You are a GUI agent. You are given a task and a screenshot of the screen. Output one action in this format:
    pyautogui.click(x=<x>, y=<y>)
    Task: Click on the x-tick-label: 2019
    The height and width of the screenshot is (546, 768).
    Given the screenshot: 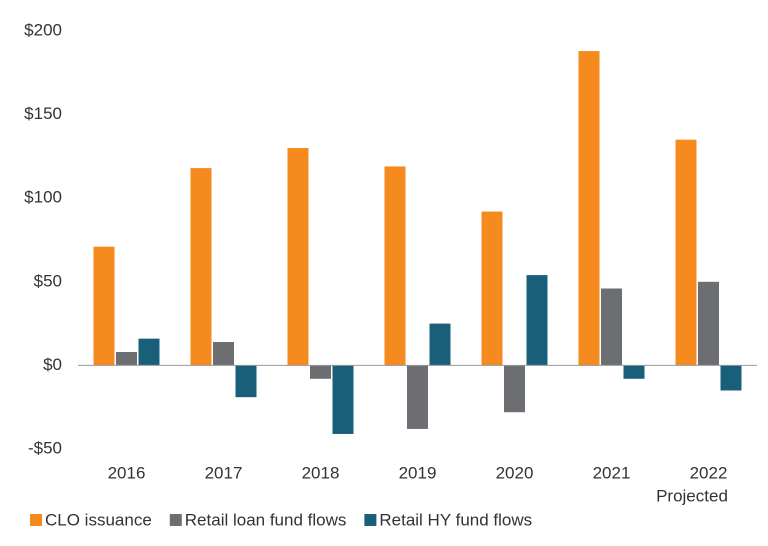 What is the action you would take?
    pyautogui.click(x=418, y=472)
    